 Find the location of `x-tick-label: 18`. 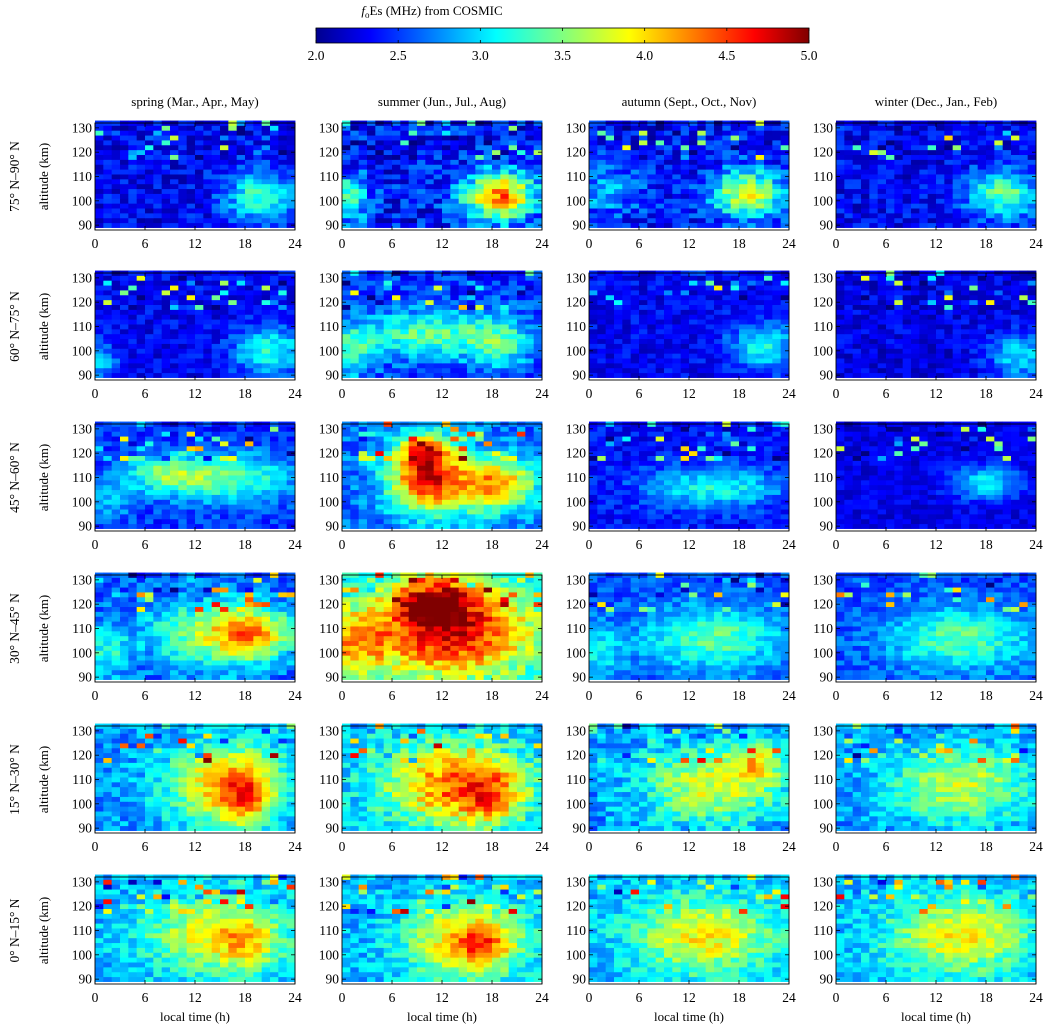

x-tick-label: 18 is located at coordinates (245, 243).